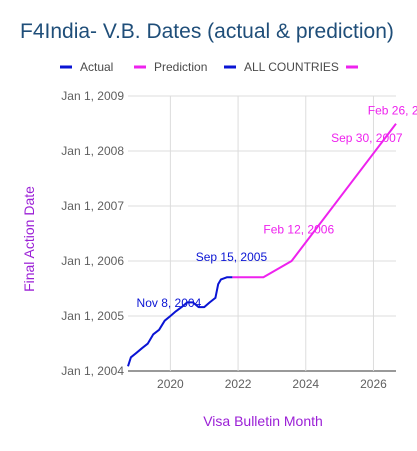 The width and height of the screenshot is (417, 451). I want to click on y-tick-label: Jan 1, 2004, so click(92, 371).